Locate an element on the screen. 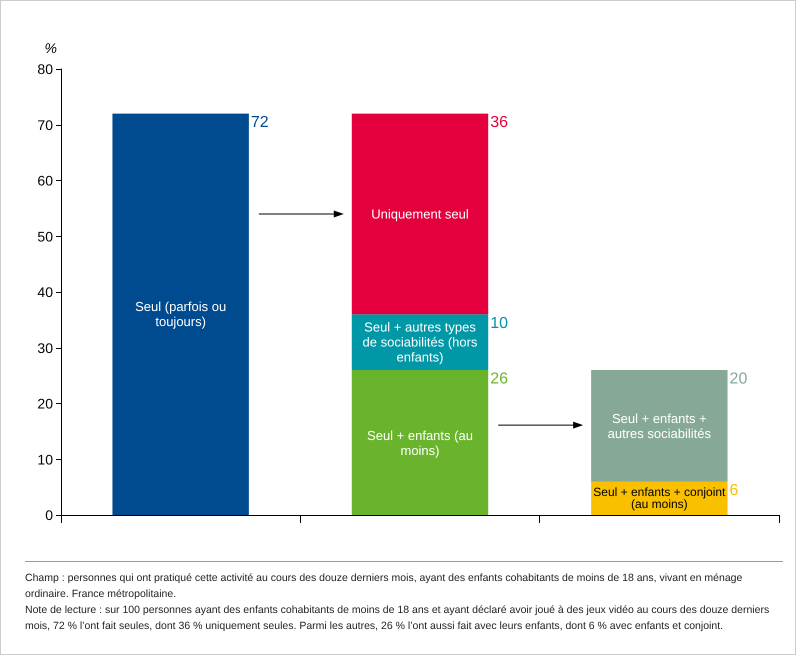 This screenshot has width=796, height=655. y-tick-label: 40 is located at coordinates (45, 292).